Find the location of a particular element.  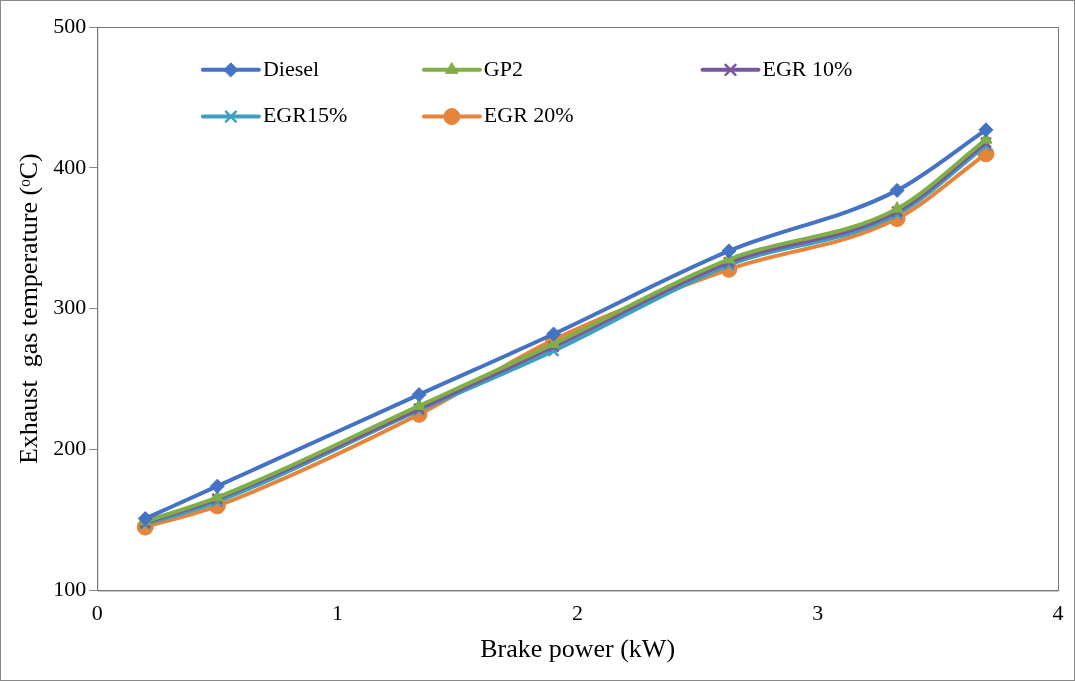

x-axis-title: Brake power (kW) is located at coordinates (578, 649).